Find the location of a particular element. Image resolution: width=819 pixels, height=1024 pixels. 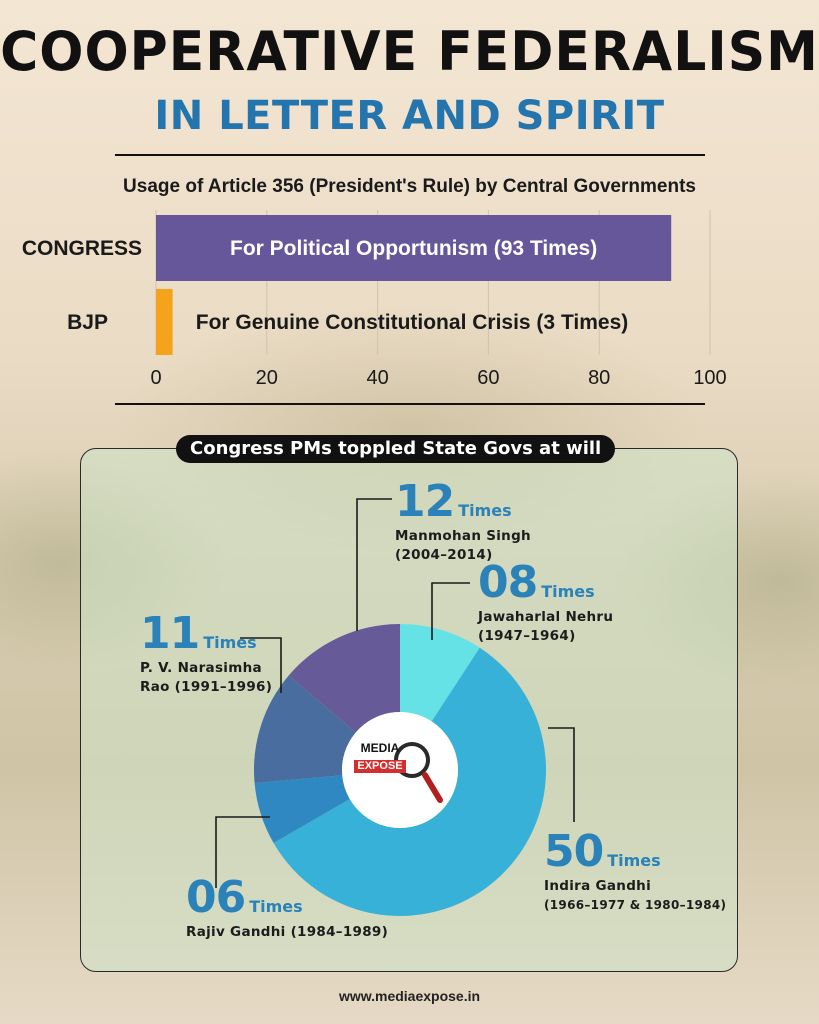

footer-url: www.mediaexpose.in is located at coordinates (409, 996).